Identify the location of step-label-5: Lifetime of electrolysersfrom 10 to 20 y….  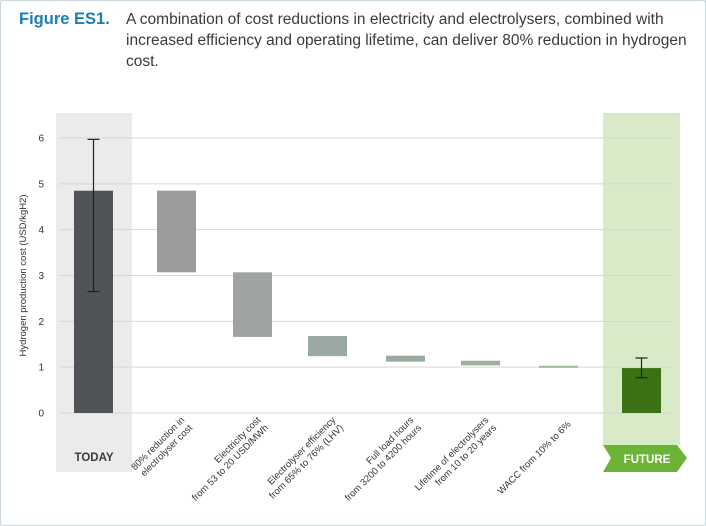
(456, 458).